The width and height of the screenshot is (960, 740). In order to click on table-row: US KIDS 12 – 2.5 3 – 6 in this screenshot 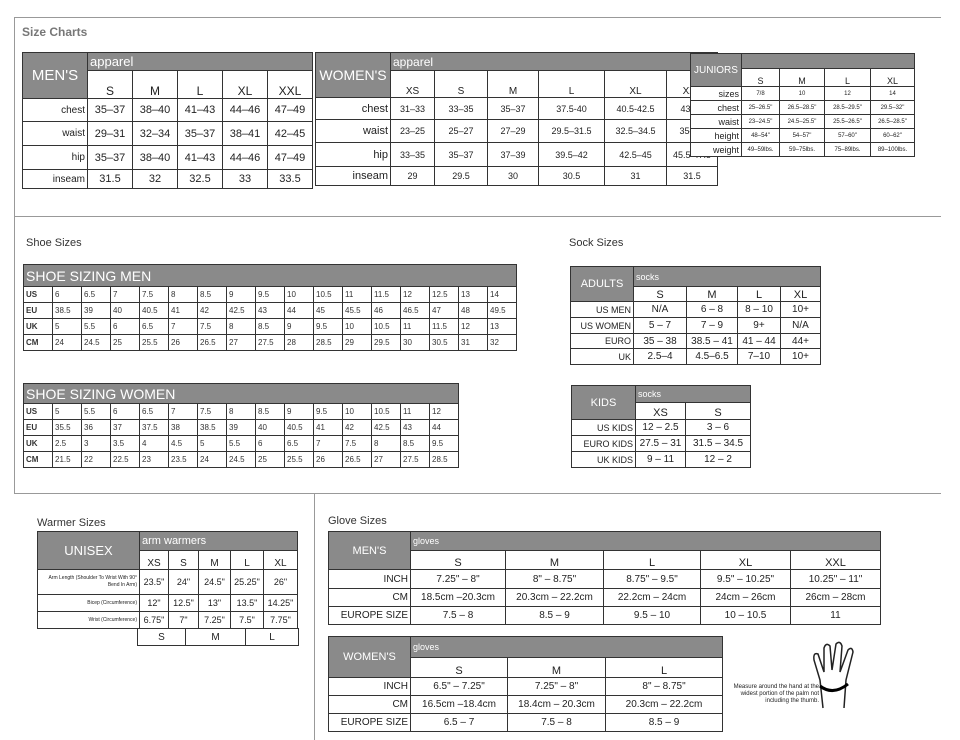, I will do `click(661, 427)`.